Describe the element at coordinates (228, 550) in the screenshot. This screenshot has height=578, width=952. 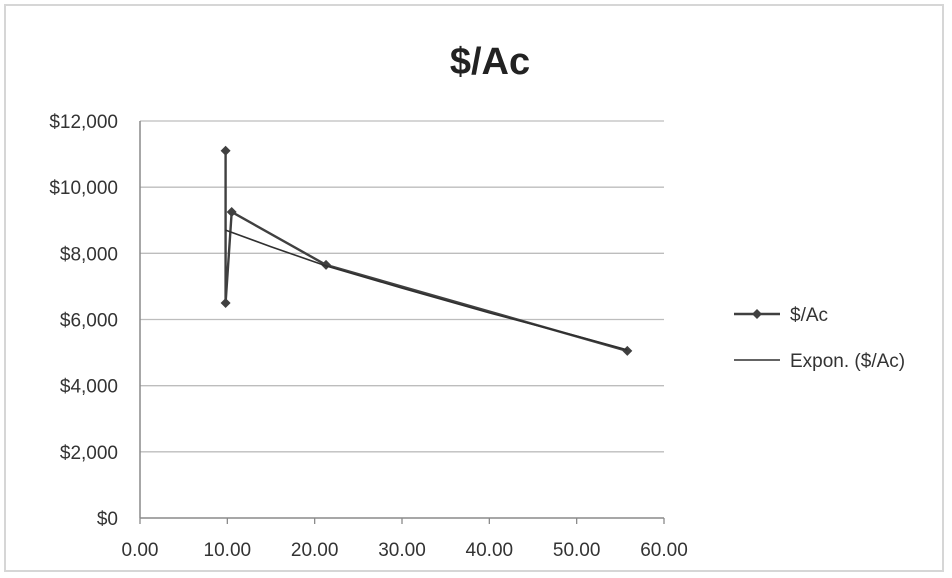
I see `x-tick-label: 10.00` at that location.